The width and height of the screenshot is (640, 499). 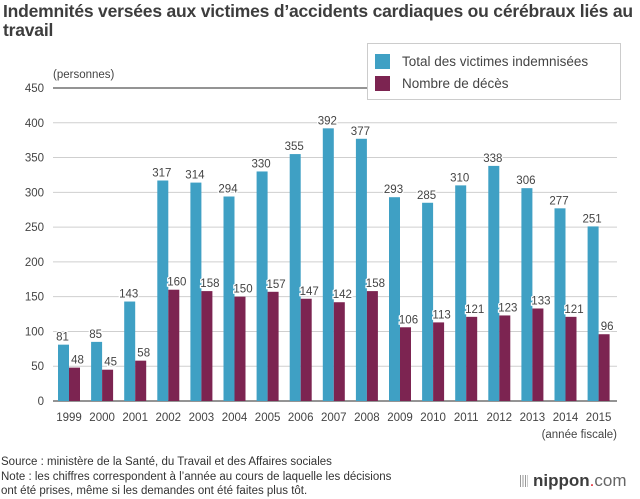 I want to click on y-tick-label: 300, so click(x=34, y=193).